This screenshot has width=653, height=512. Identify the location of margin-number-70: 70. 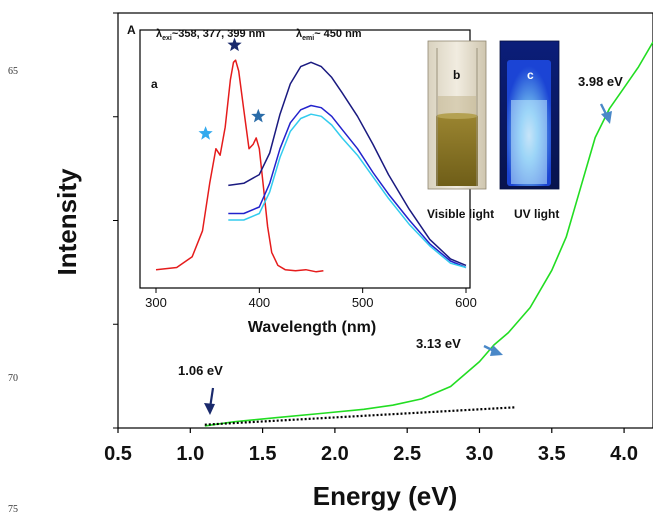
(13, 378).